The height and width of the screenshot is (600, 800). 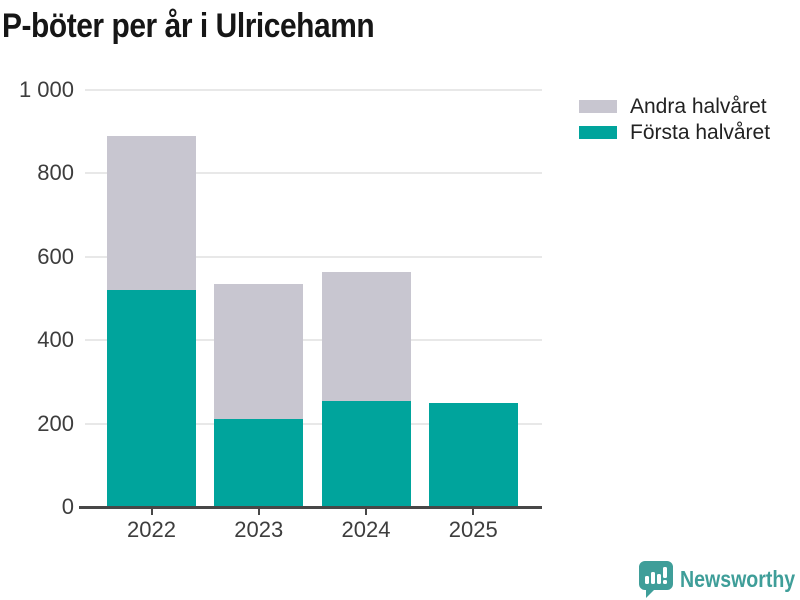 I want to click on legend-item-andra-halvaret: Andra halvåret, so click(x=674, y=106).